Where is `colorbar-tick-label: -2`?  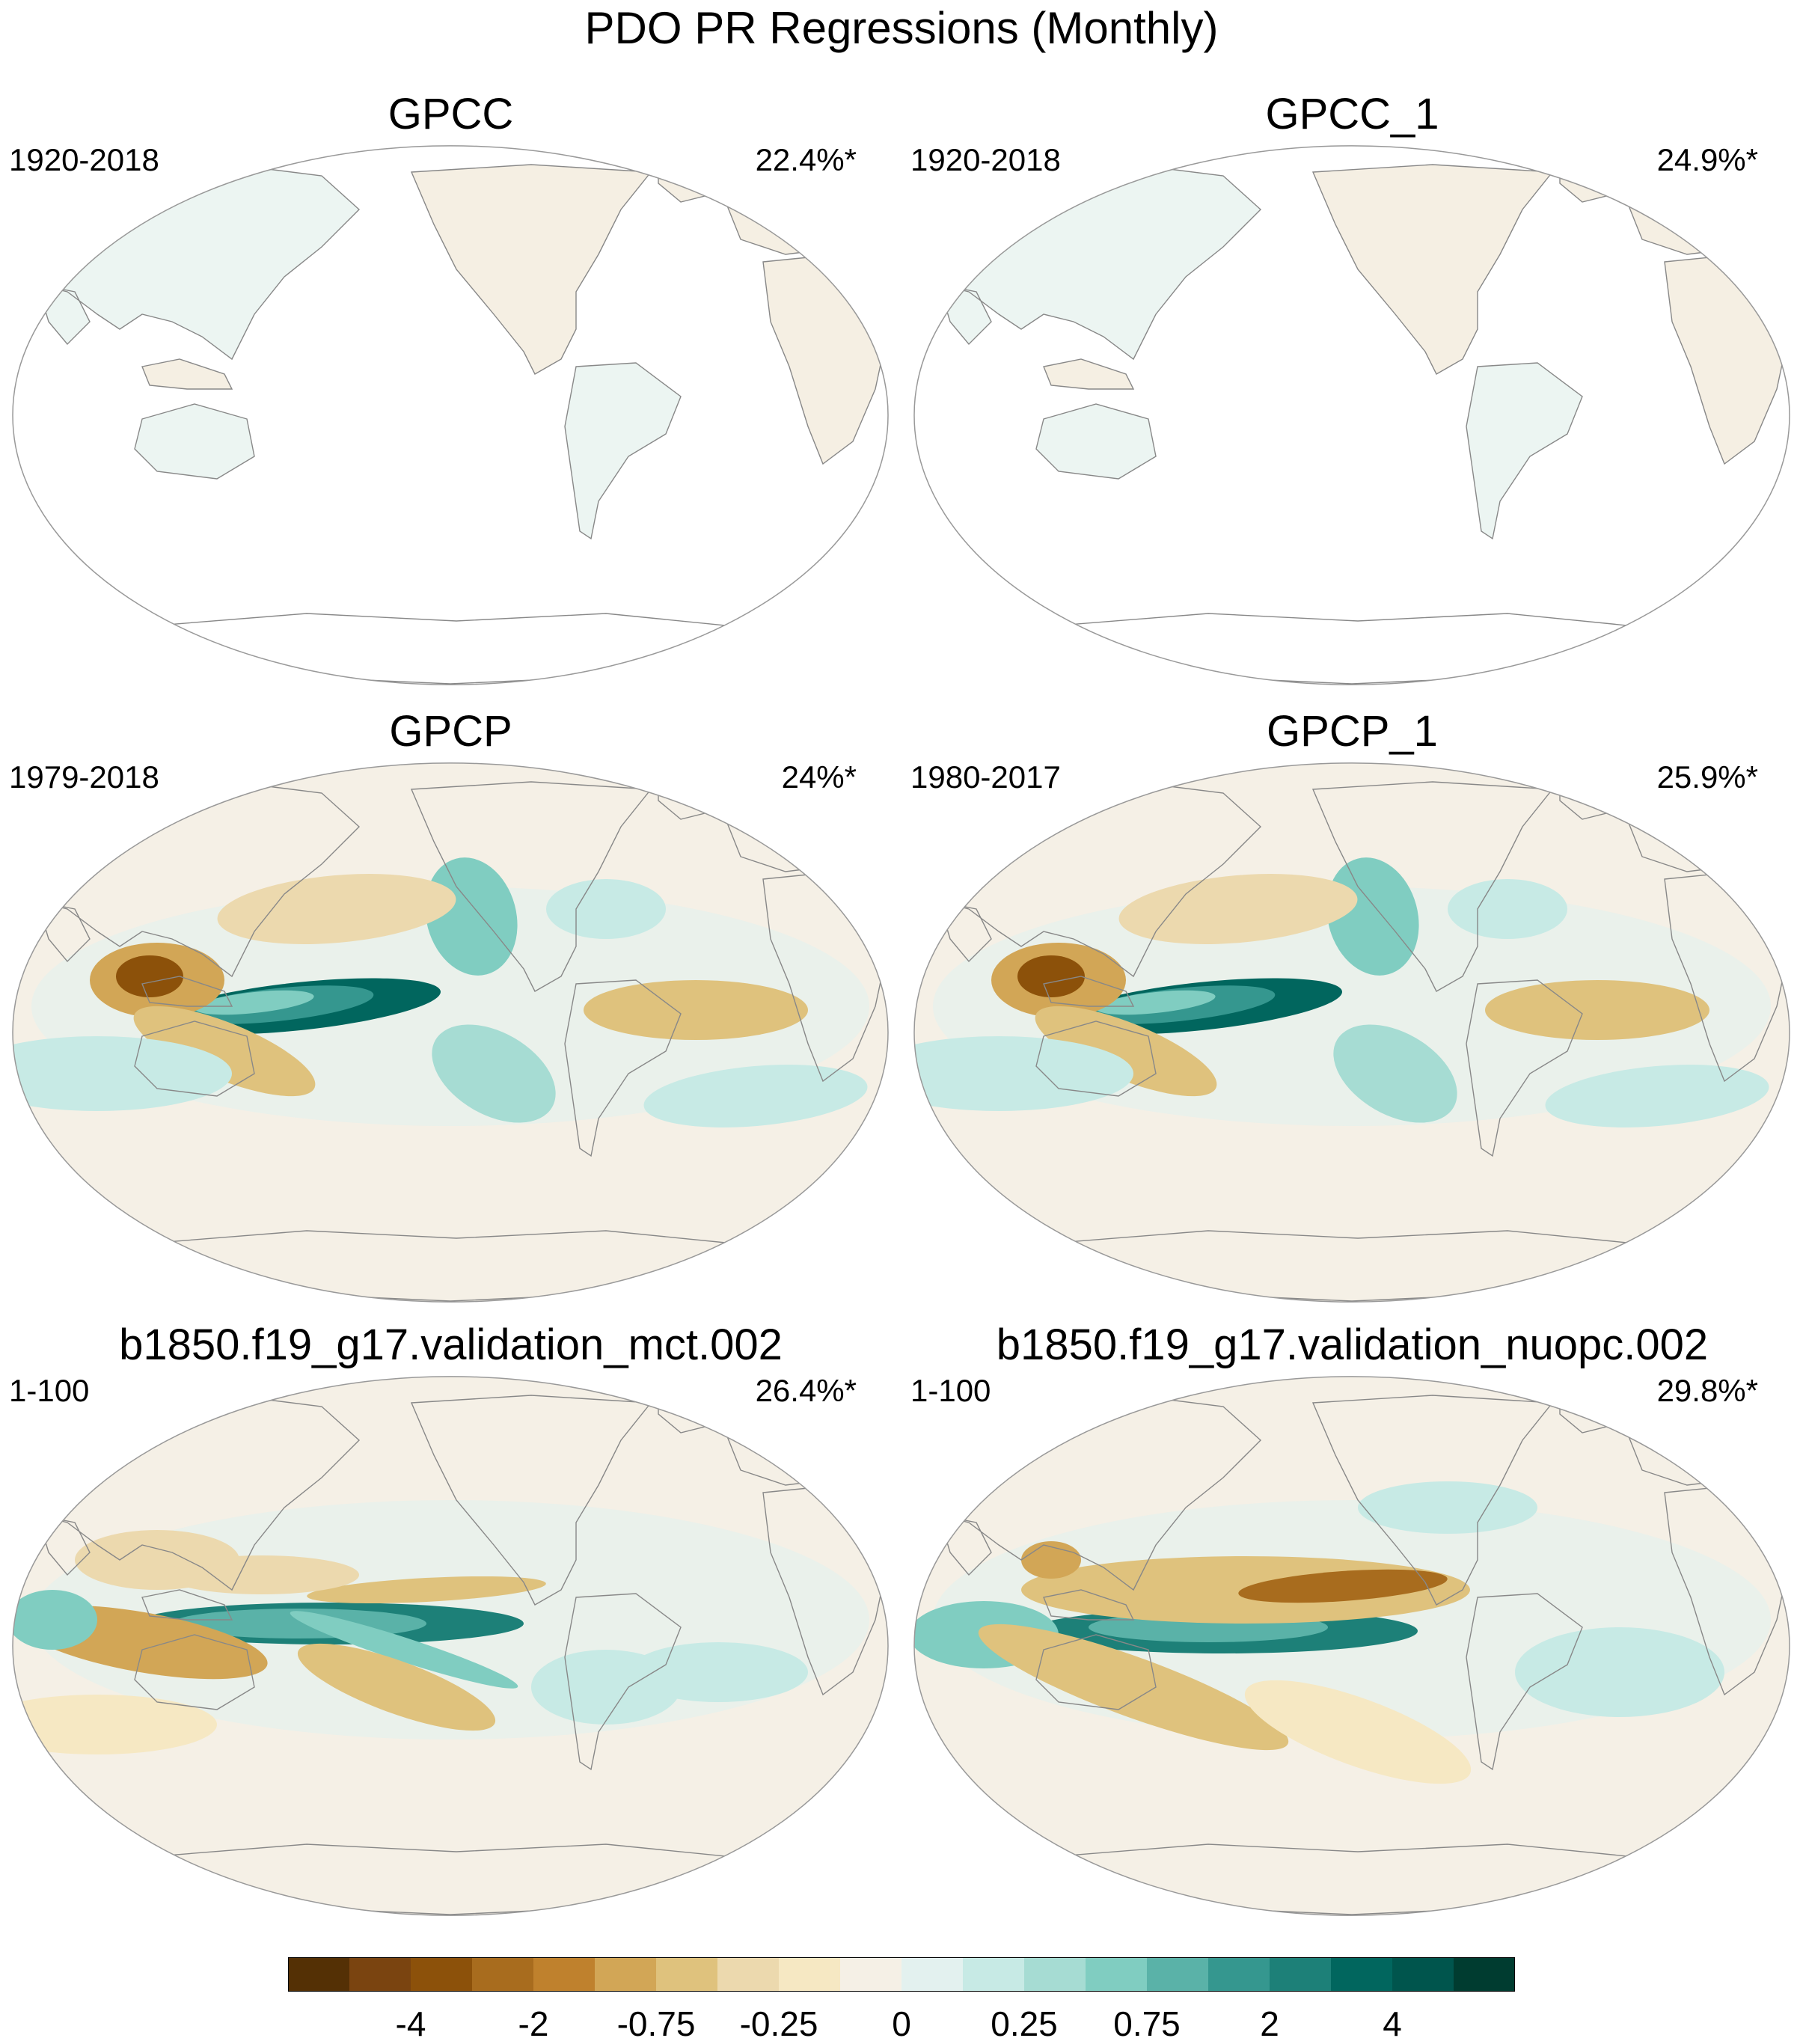 colorbar-tick-label: -2 is located at coordinates (533, 2023).